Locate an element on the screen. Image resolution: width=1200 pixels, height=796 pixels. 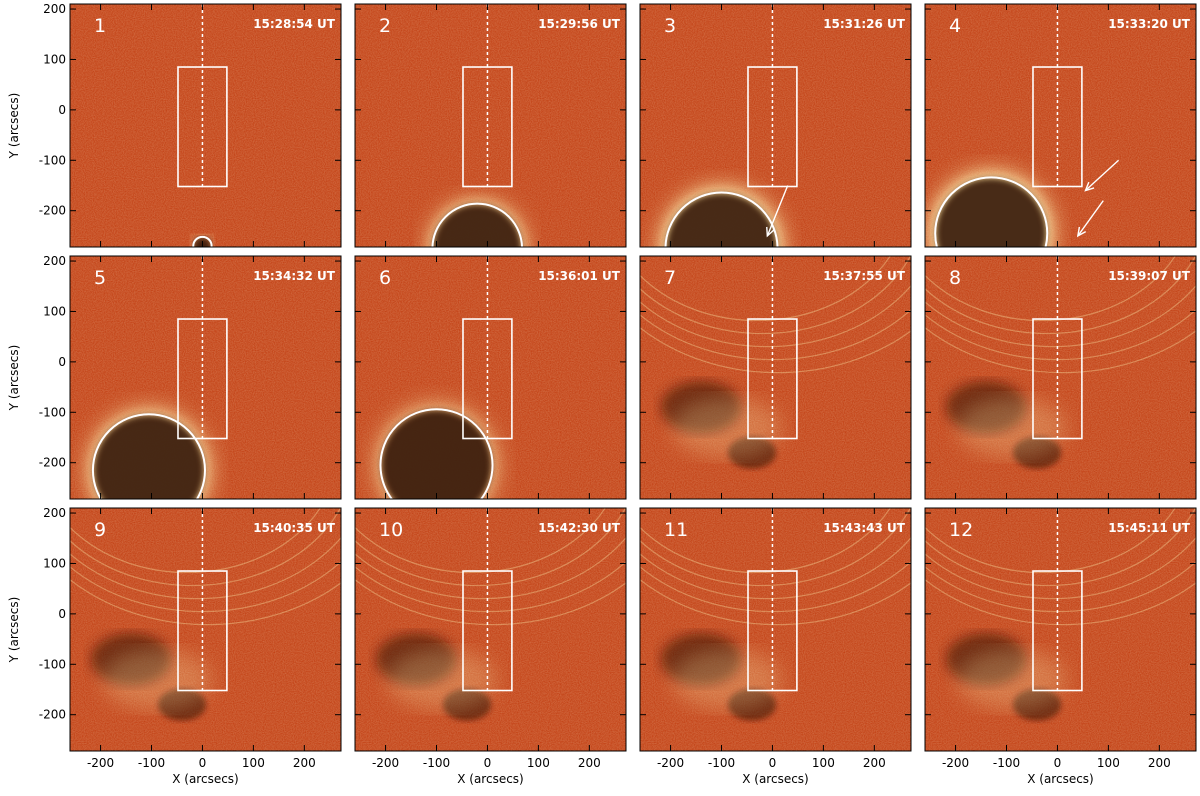
panel-time: 15:40:35 UT is located at coordinates (294, 528).